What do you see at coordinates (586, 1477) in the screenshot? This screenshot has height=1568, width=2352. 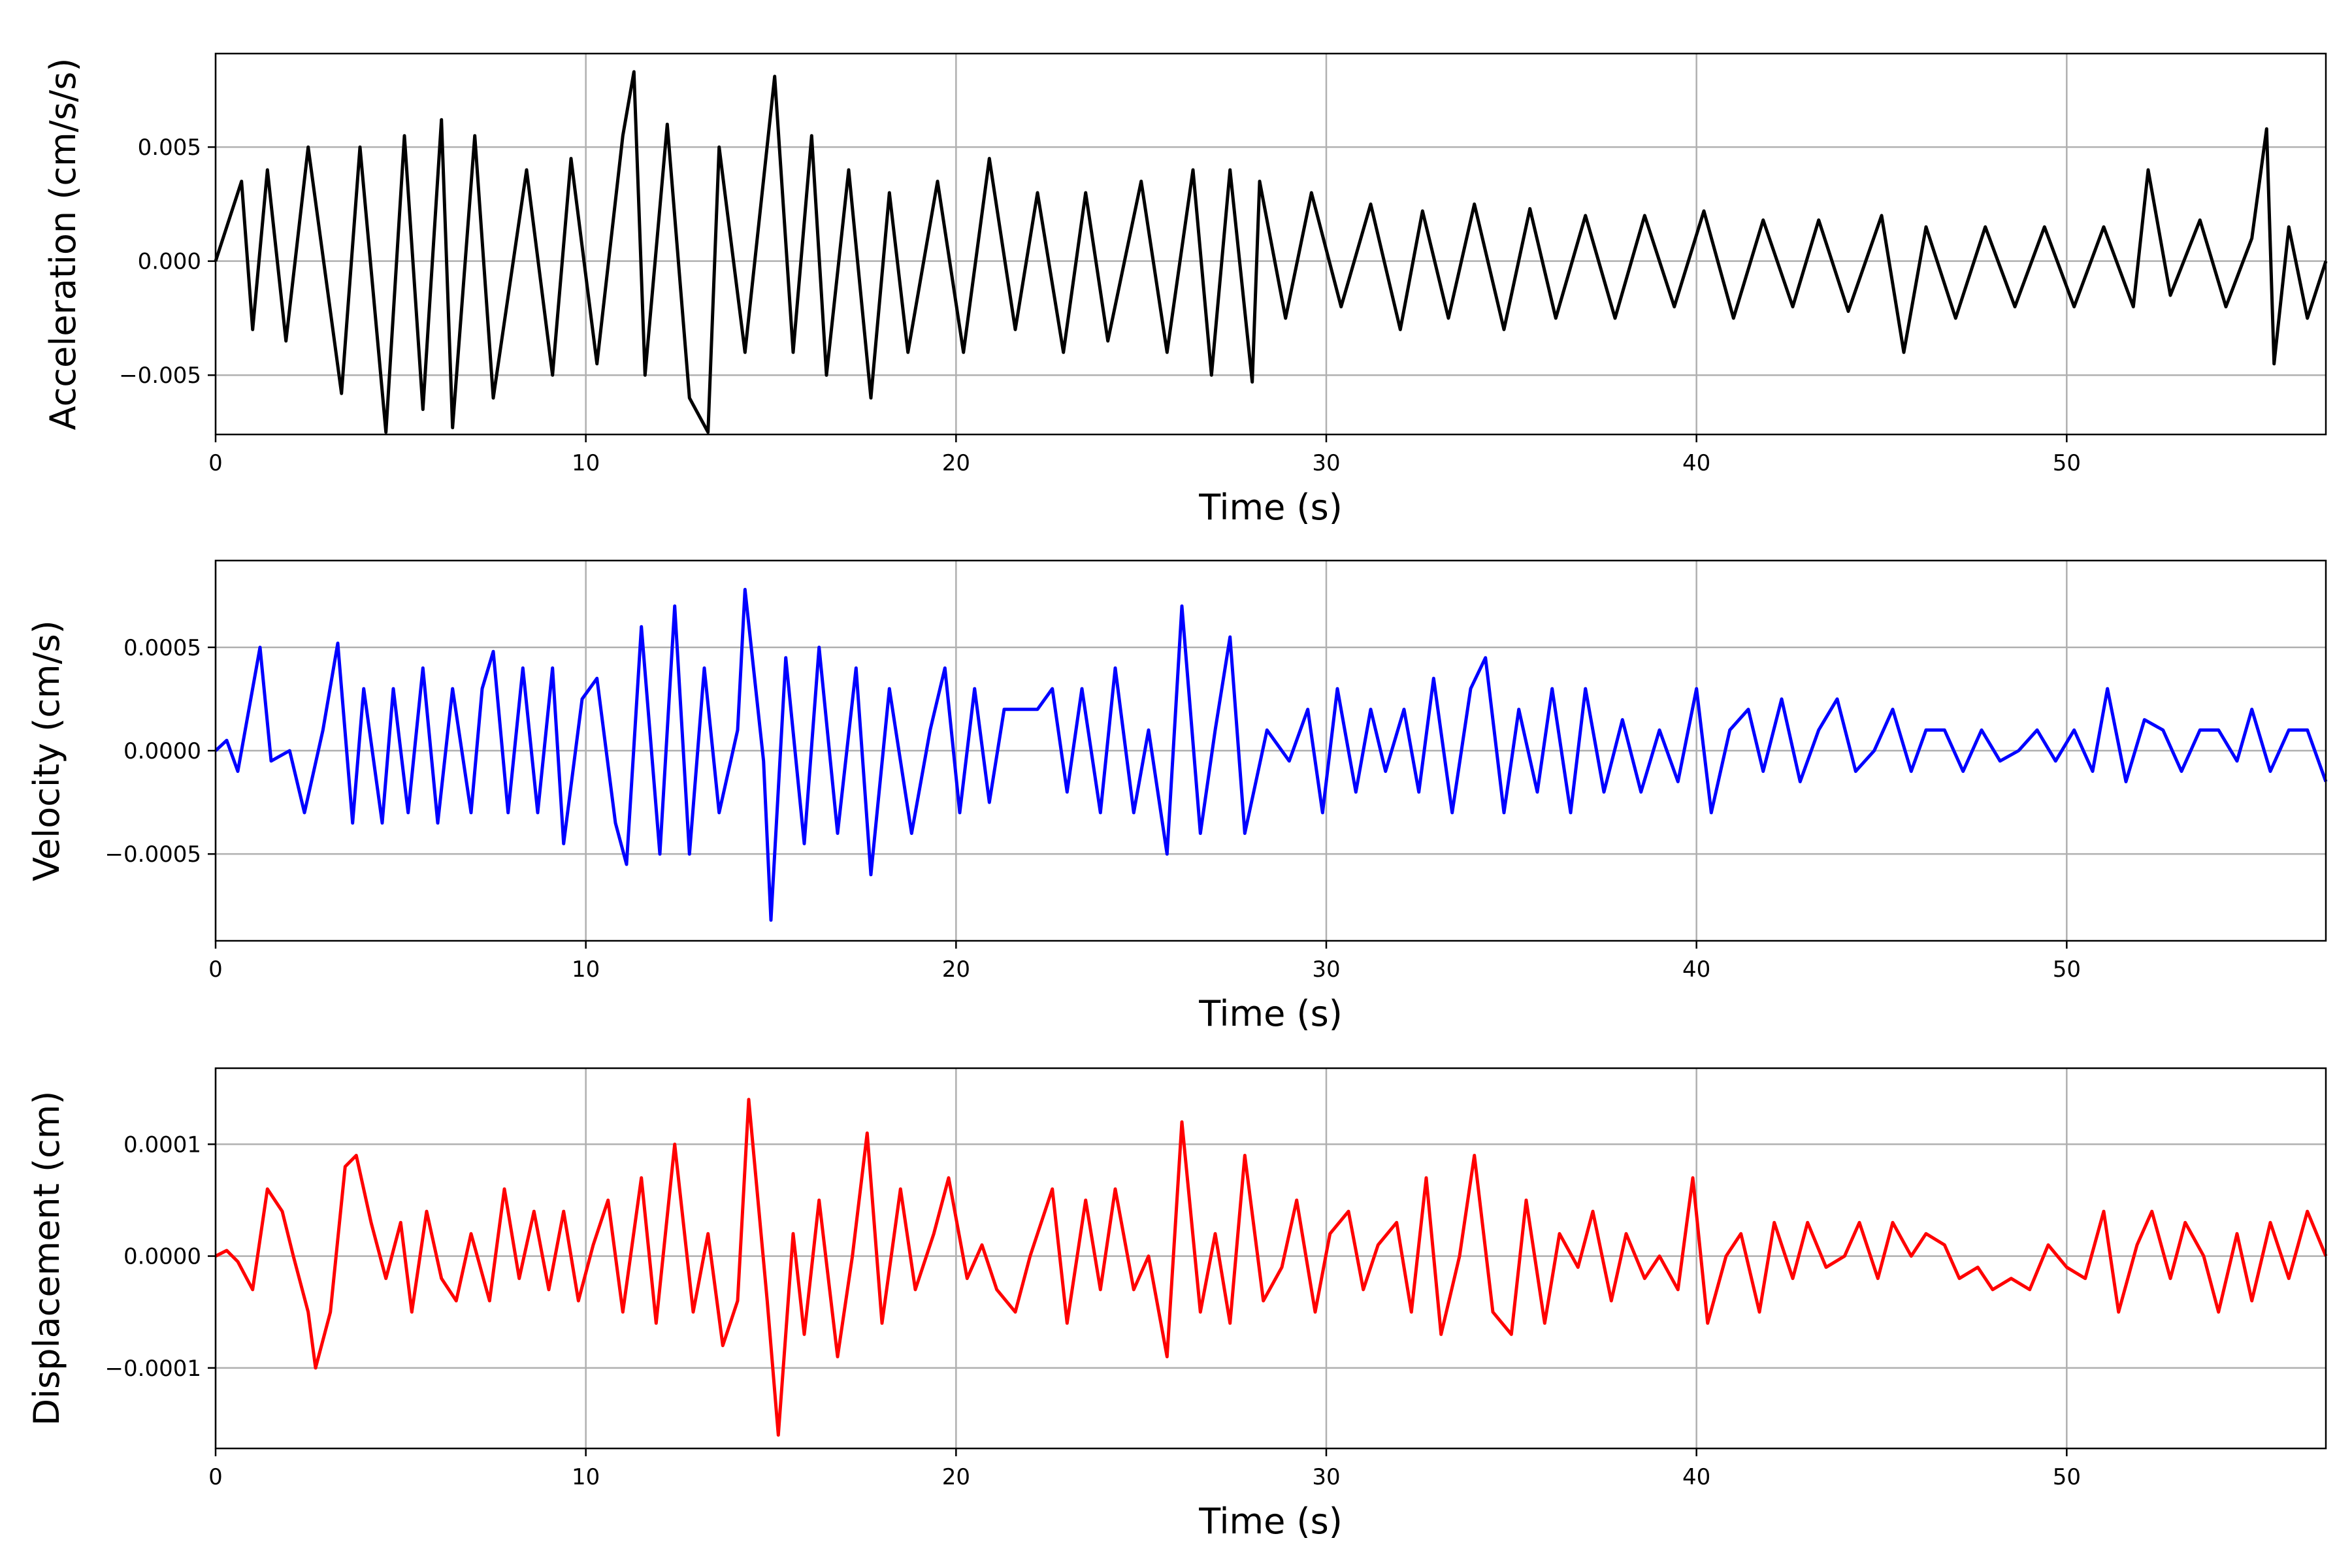 I see `displacement-x-tick-label: 10` at bounding box center [586, 1477].